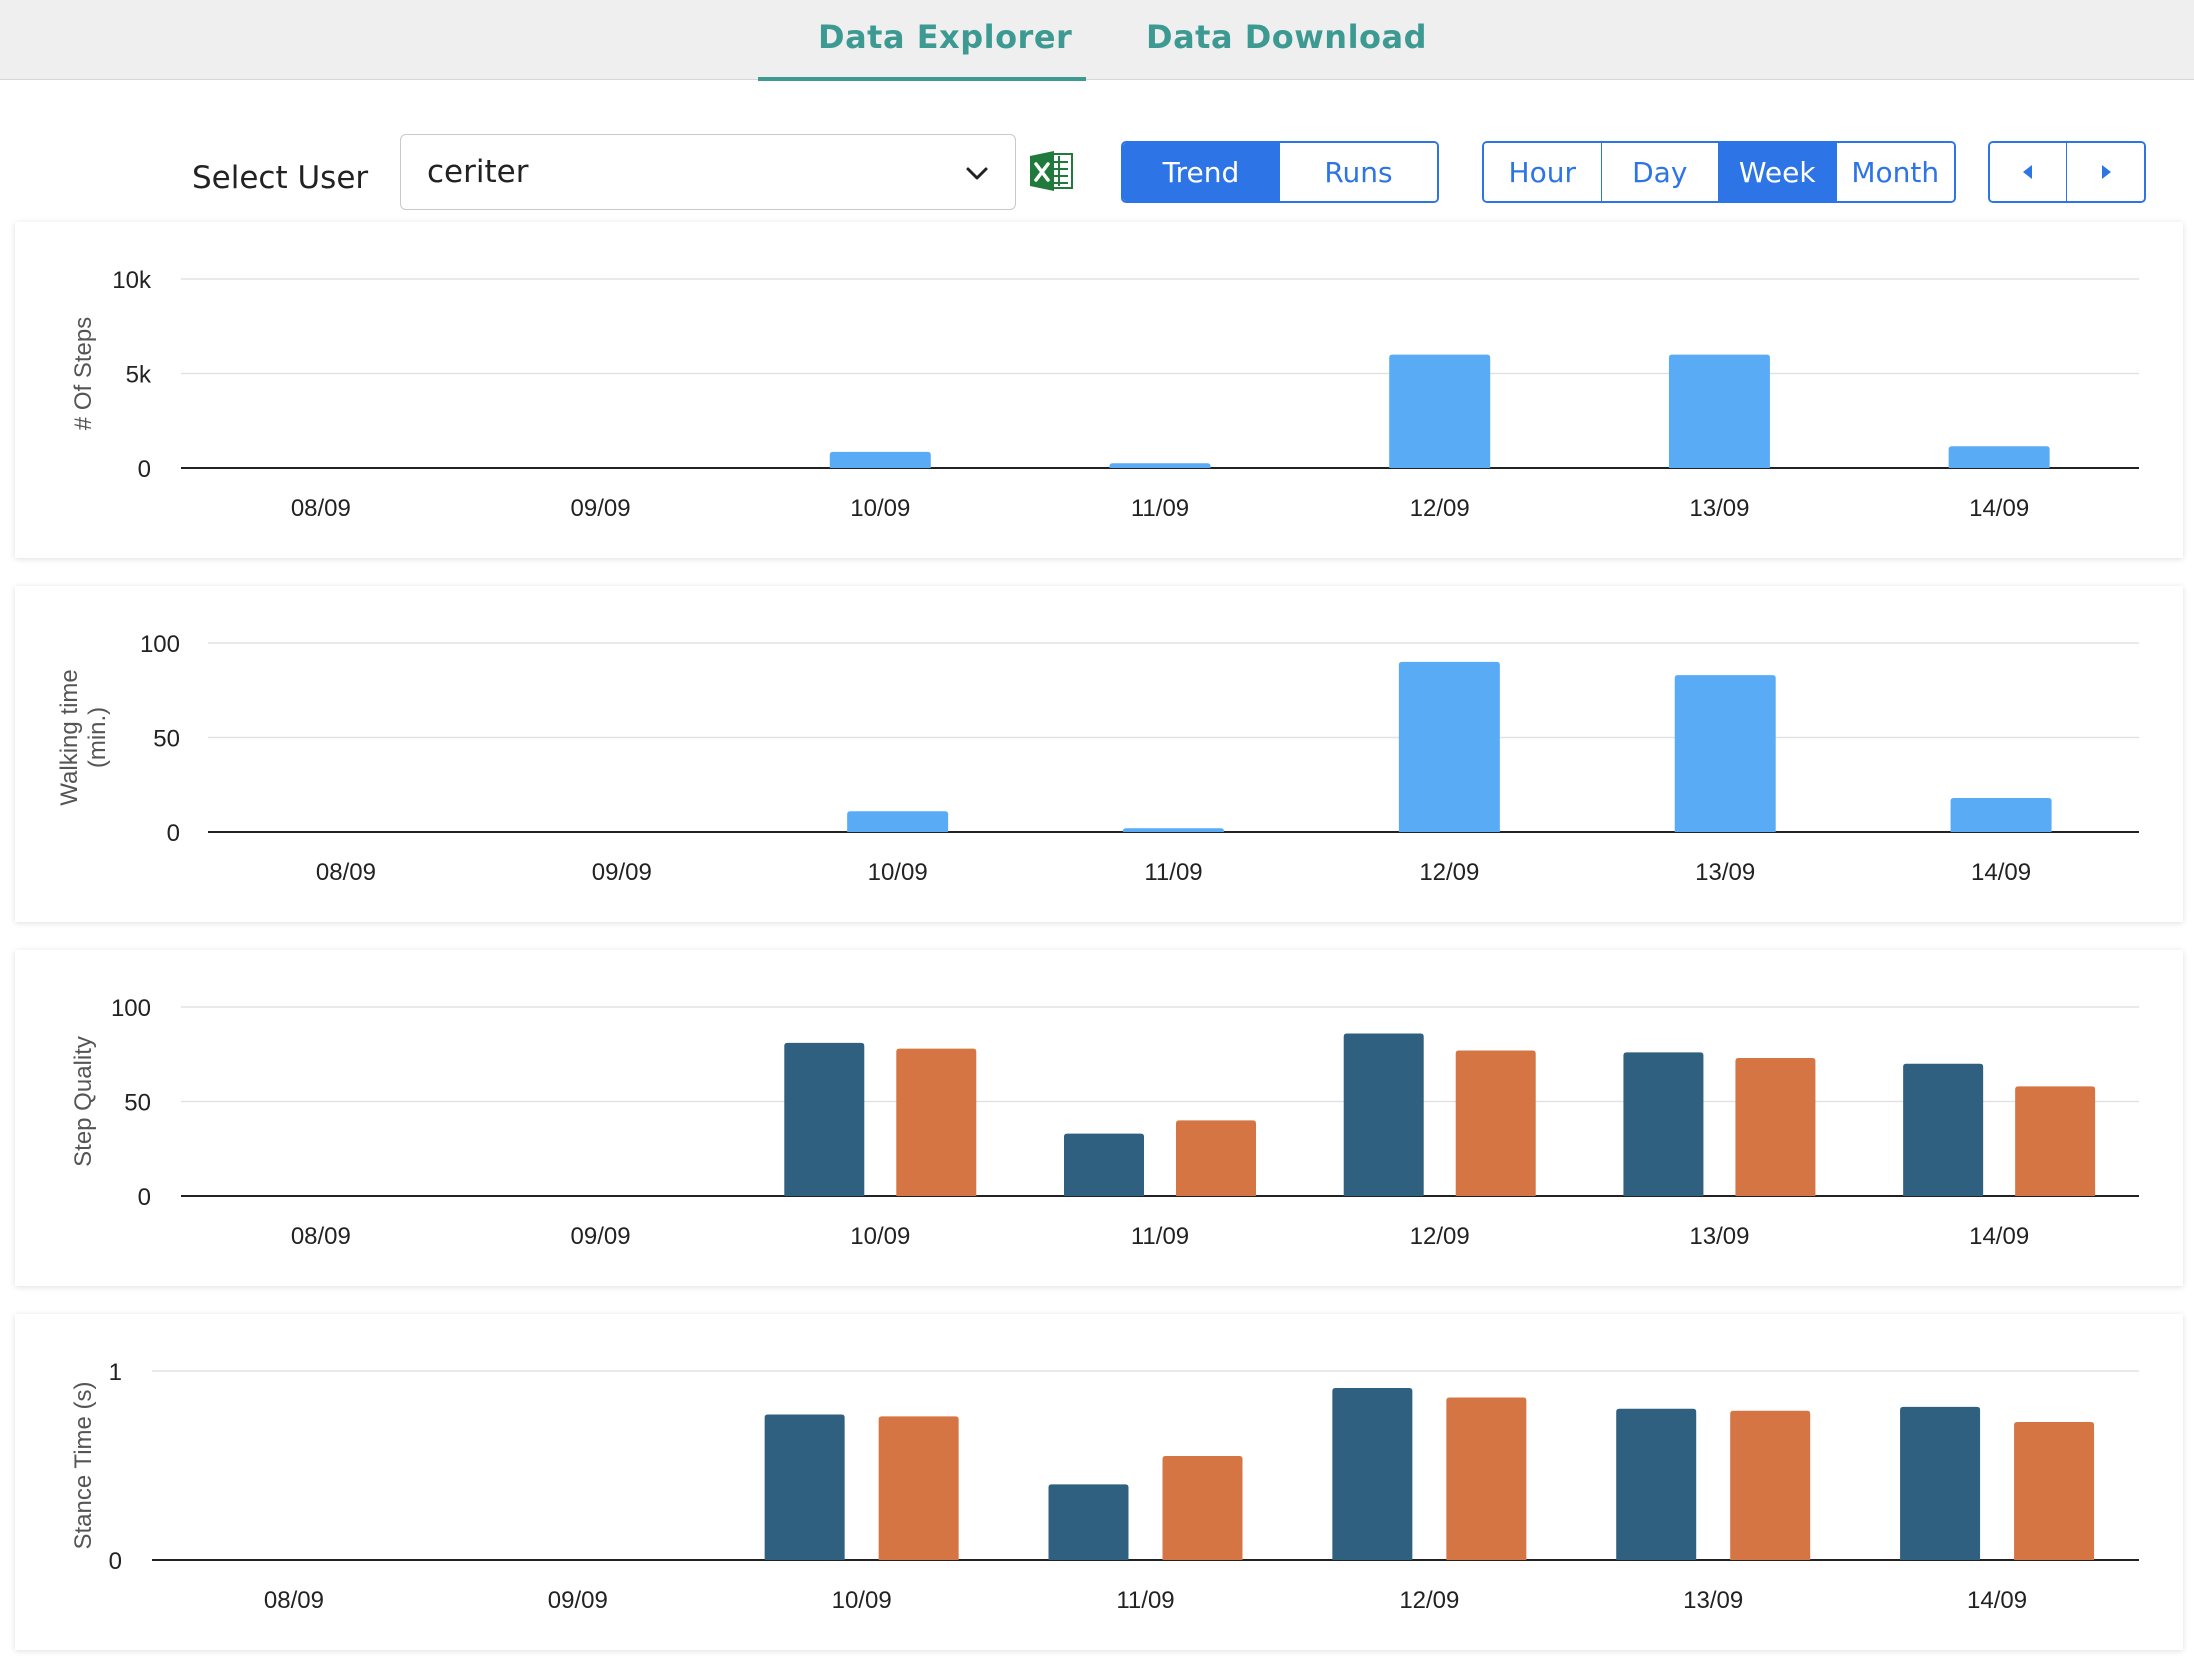 The height and width of the screenshot is (1666, 2194). What do you see at coordinates (69, 737) in the screenshot?
I see `y-axis-title-line: Walking time` at bounding box center [69, 737].